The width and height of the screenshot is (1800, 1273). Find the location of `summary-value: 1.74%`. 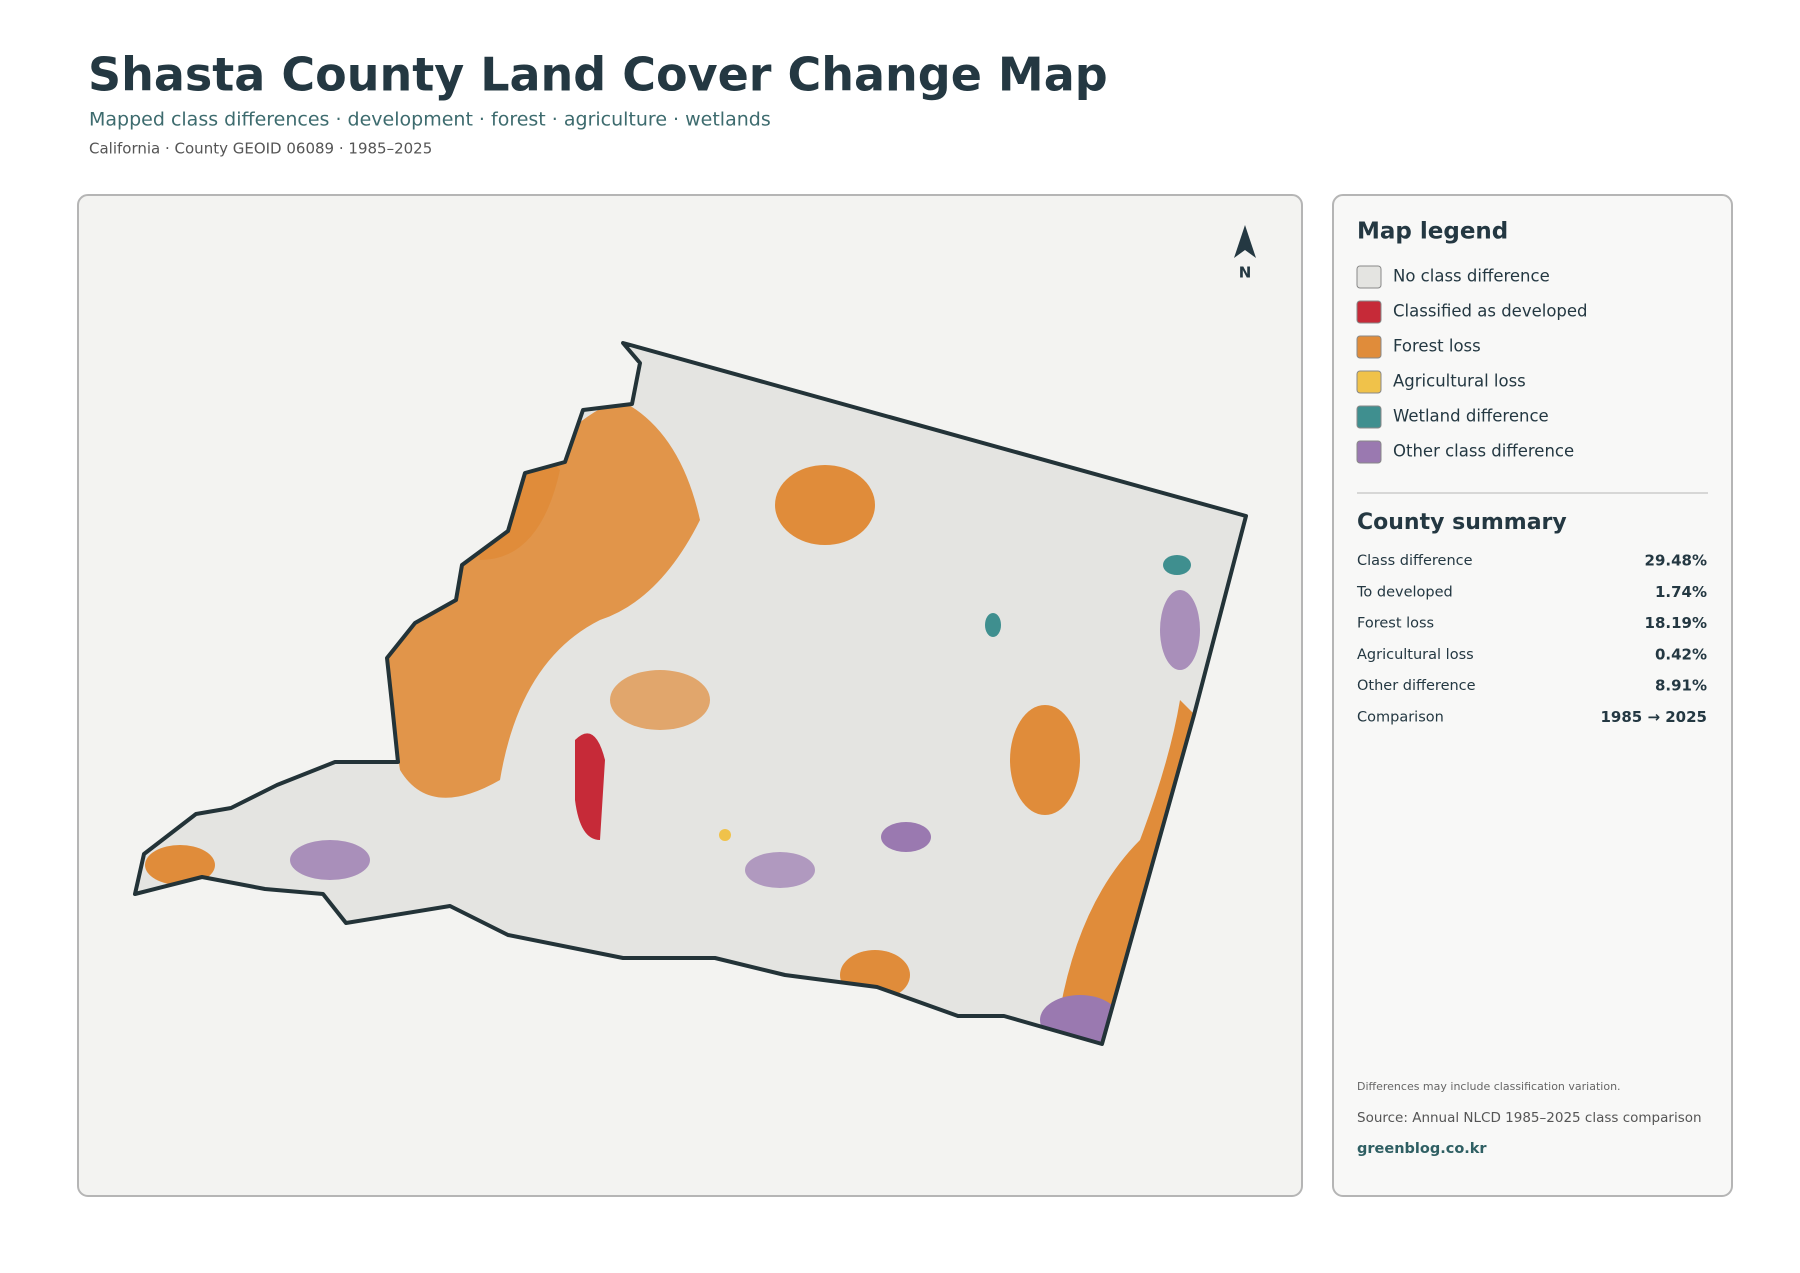

summary-value: 1.74% is located at coordinates (1681, 592).